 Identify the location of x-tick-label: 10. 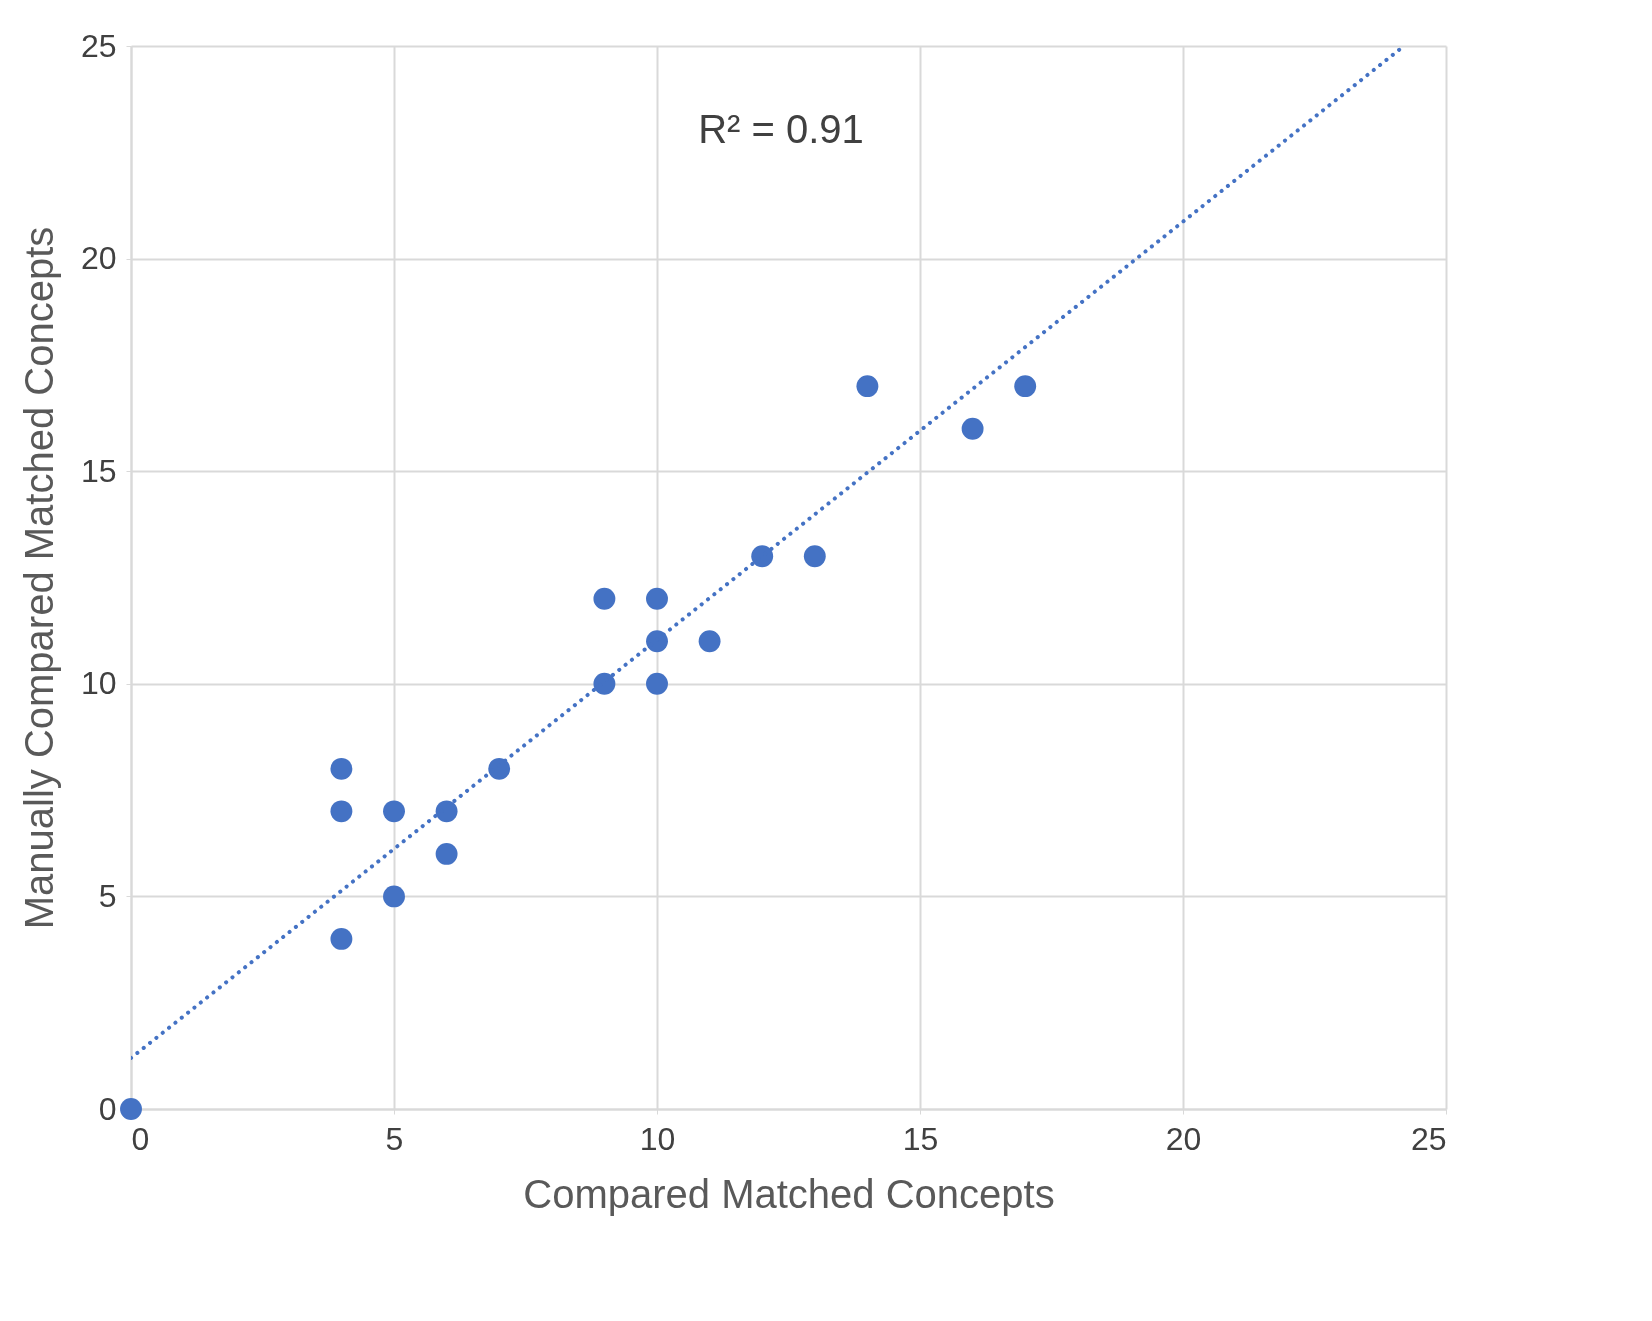
(657, 1138).